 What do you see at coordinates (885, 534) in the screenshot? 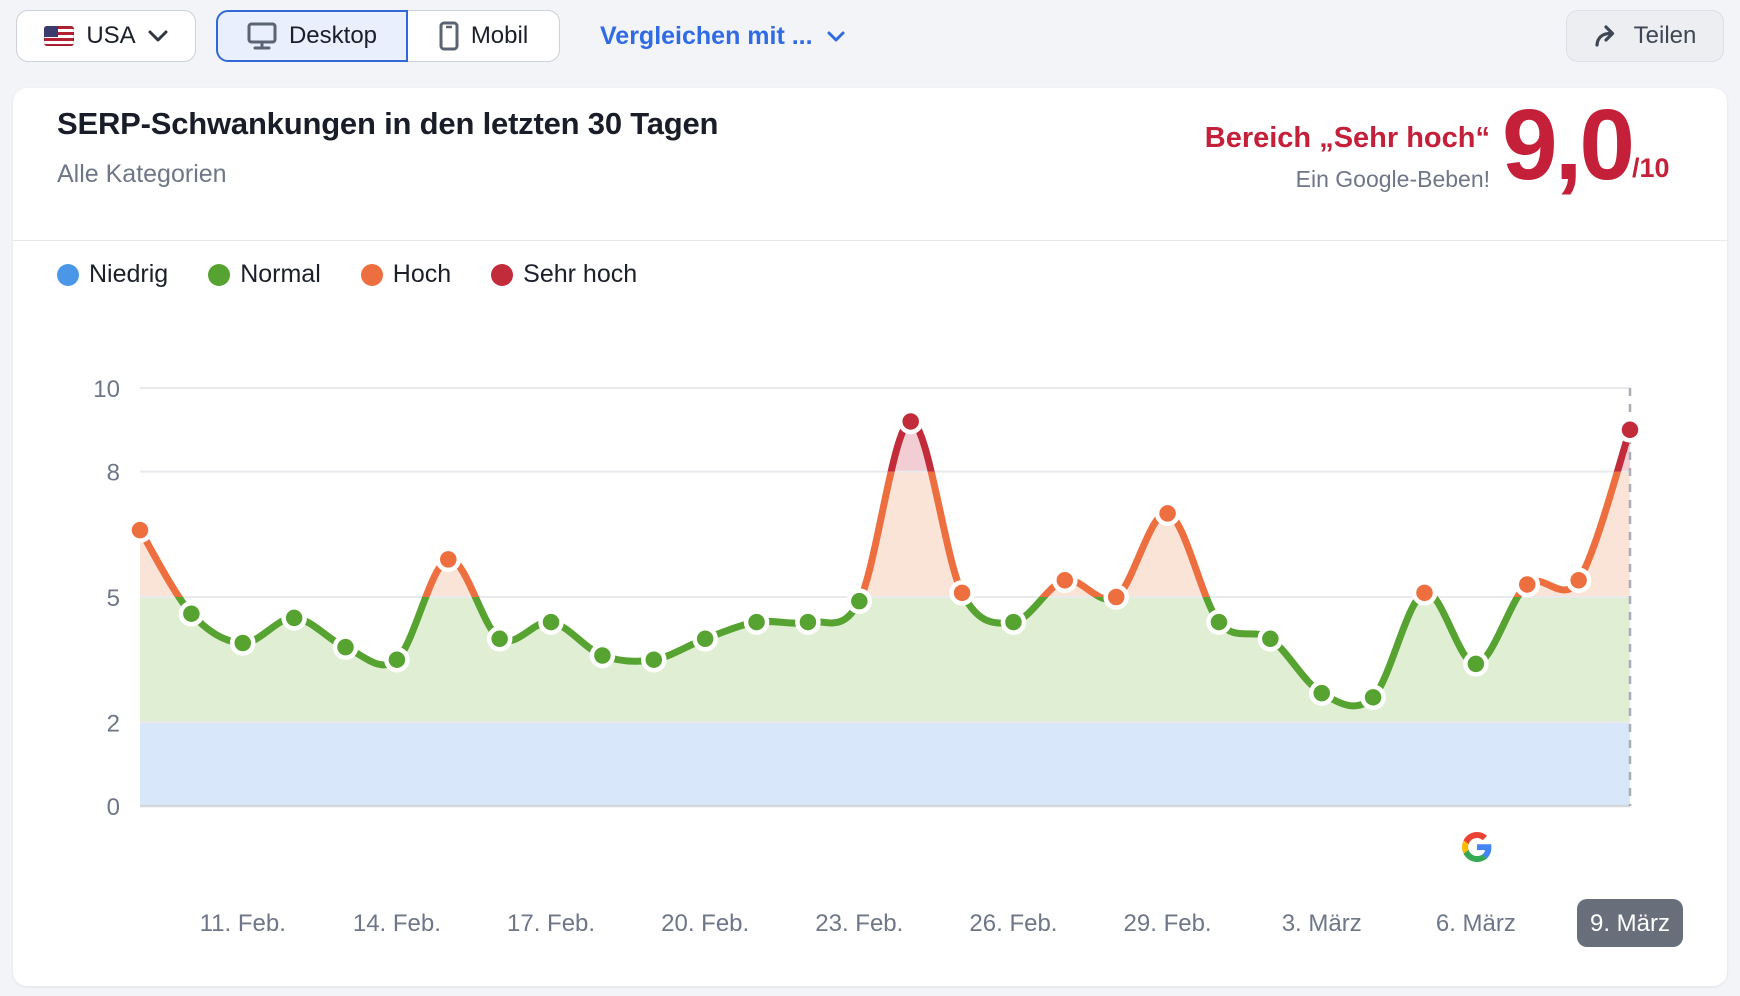
I see `area-hoch` at bounding box center [885, 534].